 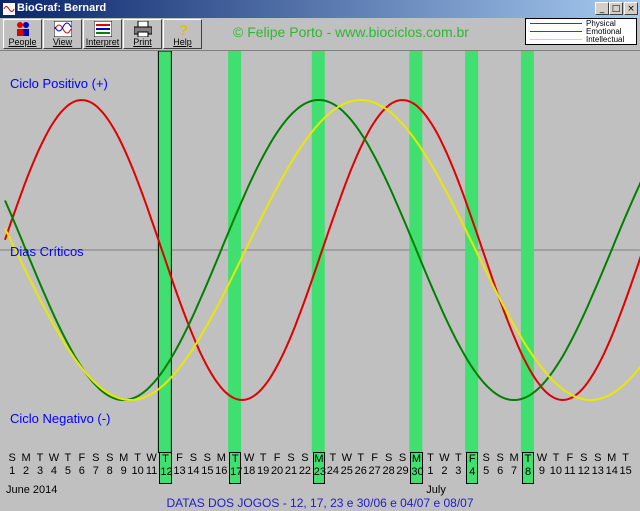 I want to click on day-number-label: 6, so click(x=81, y=471).